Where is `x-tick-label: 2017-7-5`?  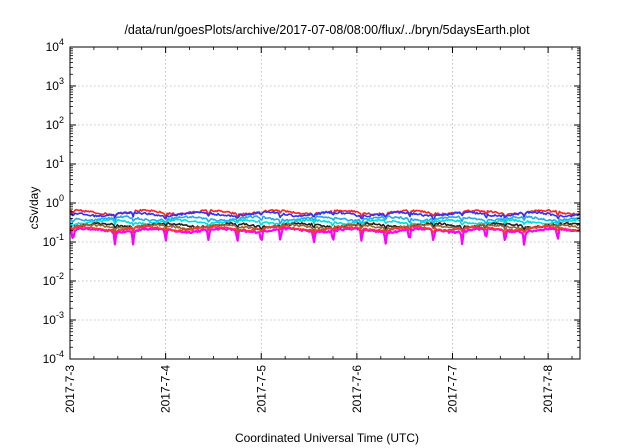 x-tick-label: 2017-7-5 is located at coordinates (261, 389).